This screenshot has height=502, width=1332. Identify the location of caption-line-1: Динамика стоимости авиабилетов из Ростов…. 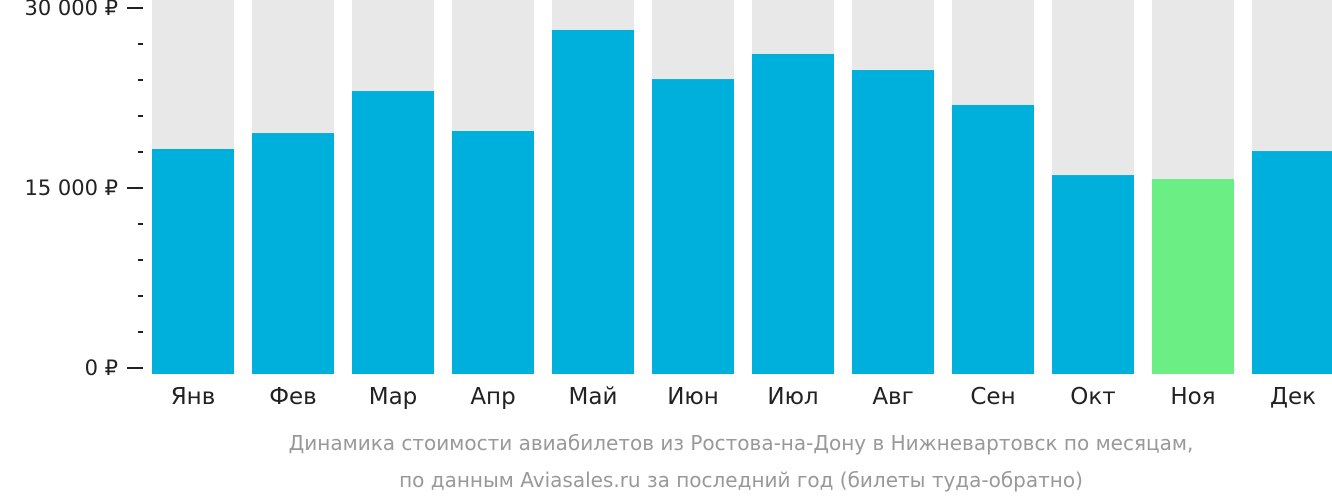
(741, 443).